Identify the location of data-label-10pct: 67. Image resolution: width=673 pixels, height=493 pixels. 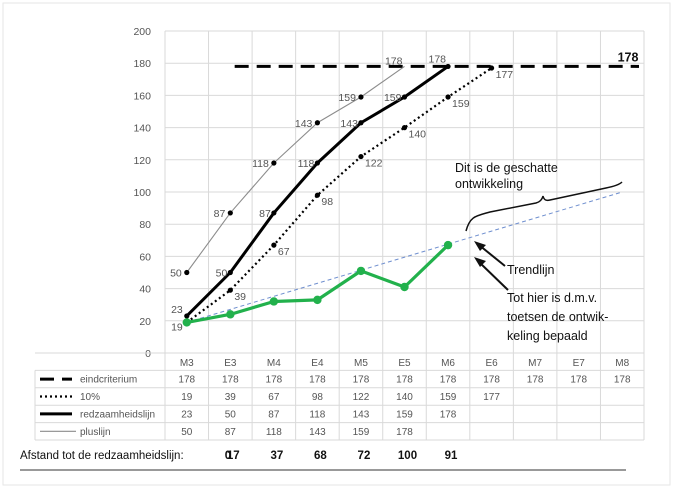
(284, 252).